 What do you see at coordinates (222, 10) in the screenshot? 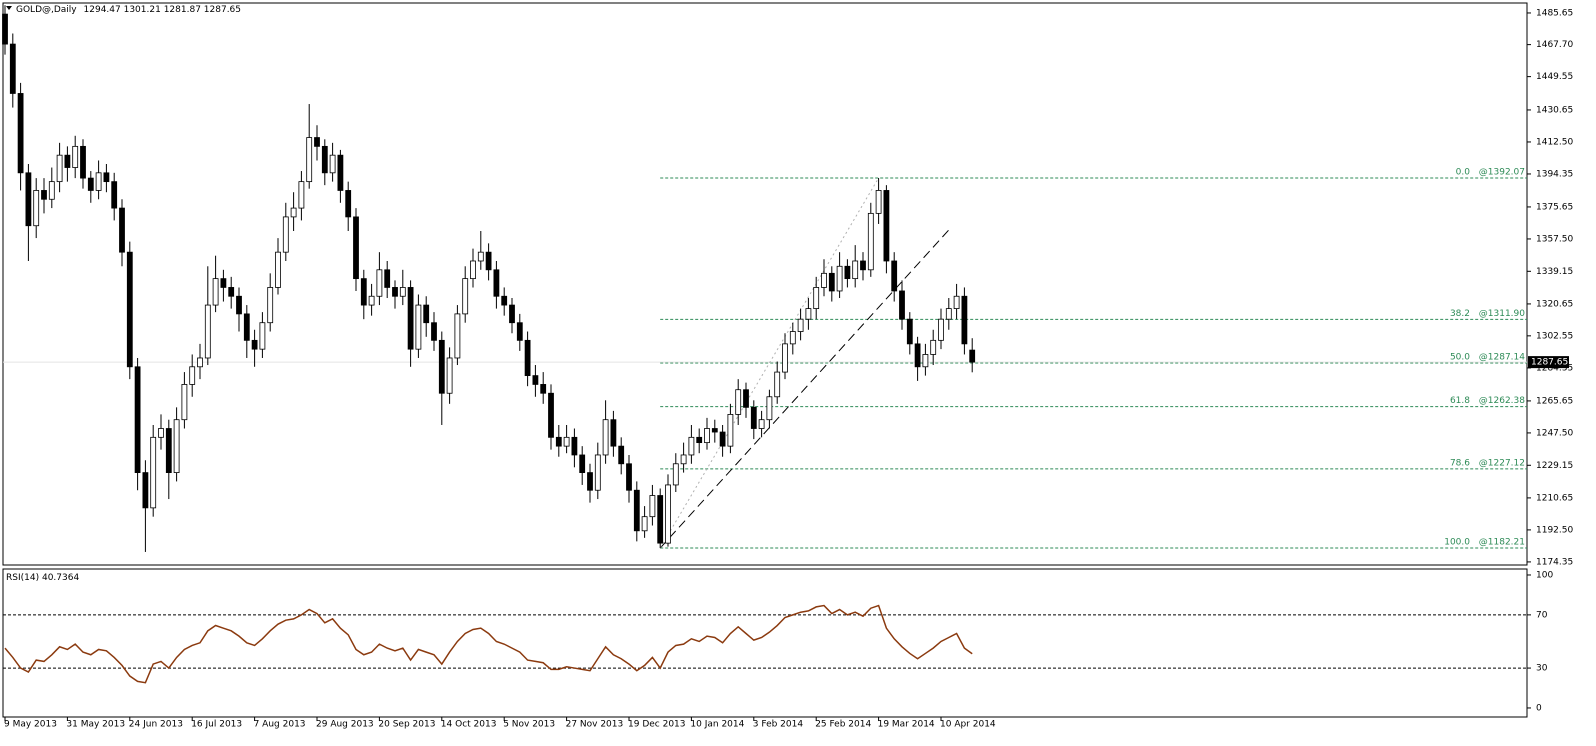
I see `close: 1287.65` at bounding box center [222, 10].